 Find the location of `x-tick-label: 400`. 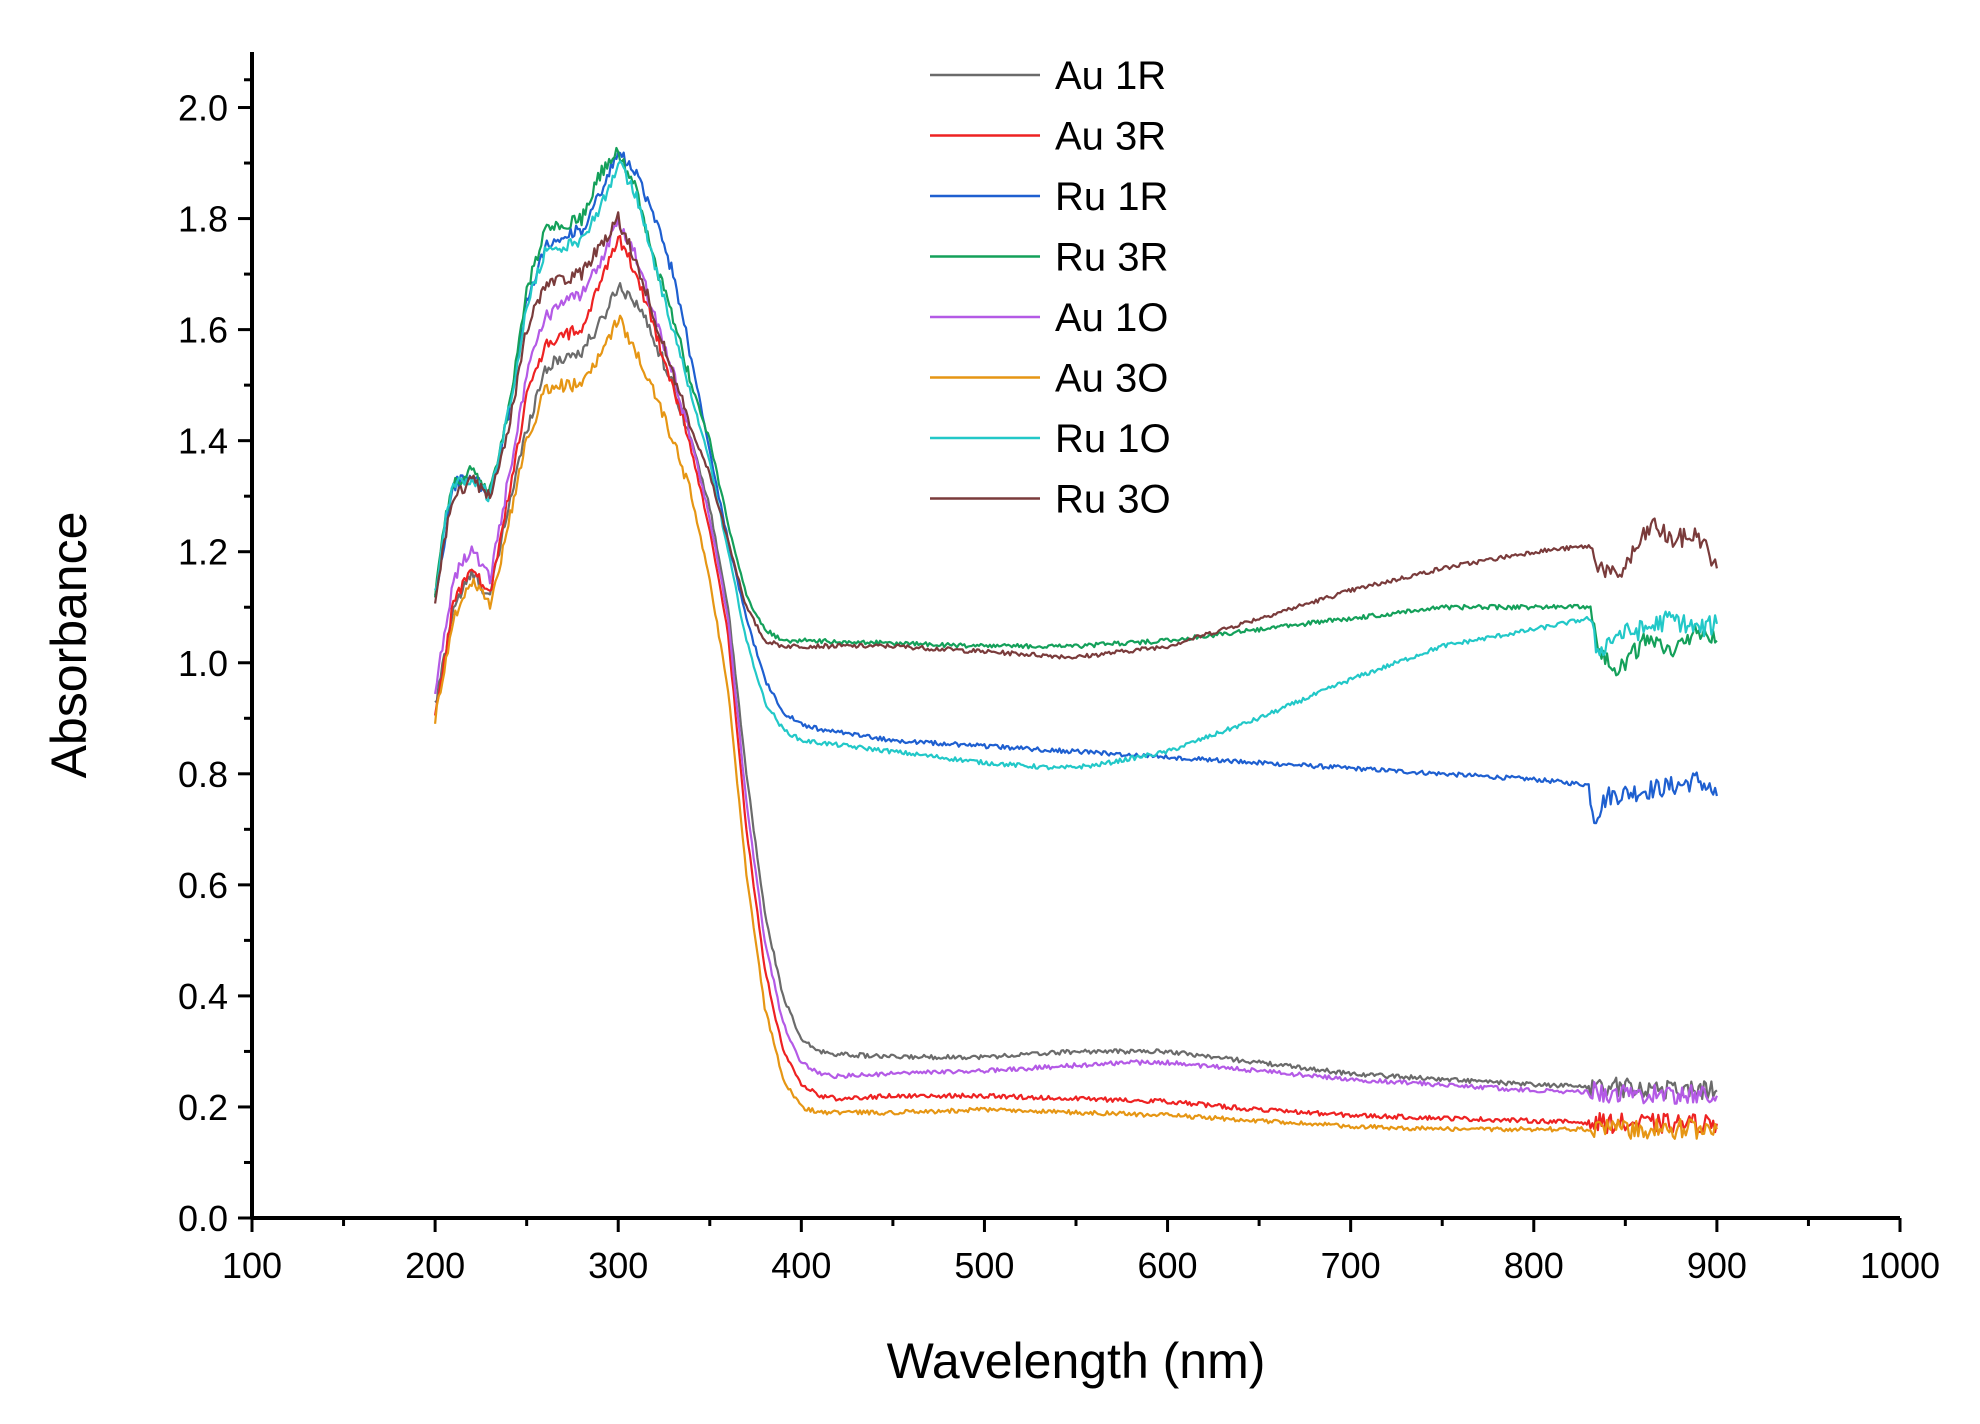

x-tick-label: 400 is located at coordinates (801, 1265).